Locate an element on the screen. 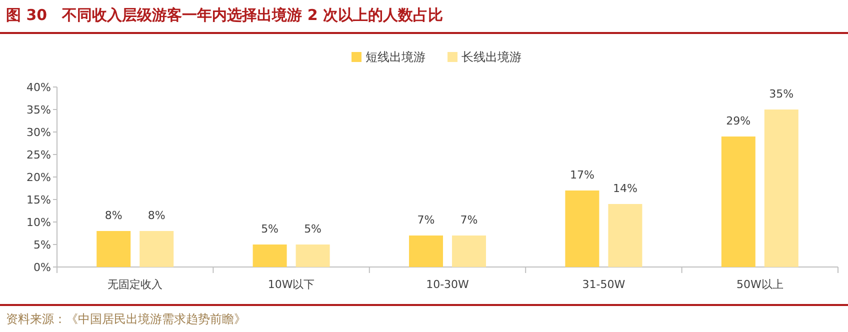 Image resolution: width=848 pixels, height=332 pixels. y-tick-label: 5% is located at coordinates (42, 245).